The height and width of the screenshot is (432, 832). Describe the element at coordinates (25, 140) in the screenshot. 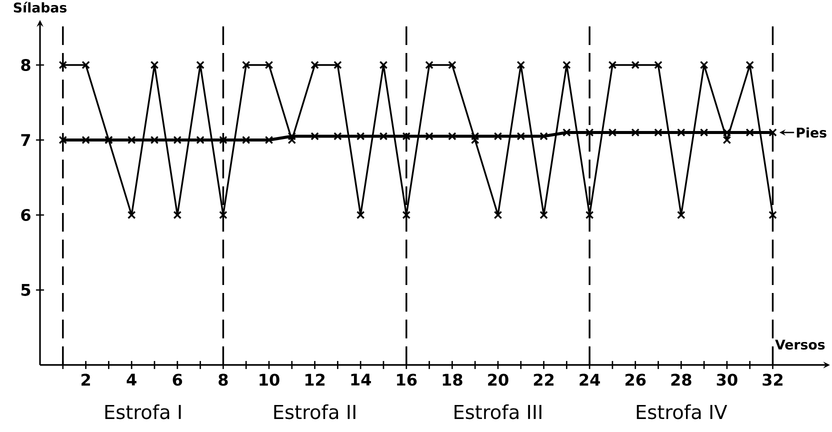

I see `y-tick-label: 7` at that location.